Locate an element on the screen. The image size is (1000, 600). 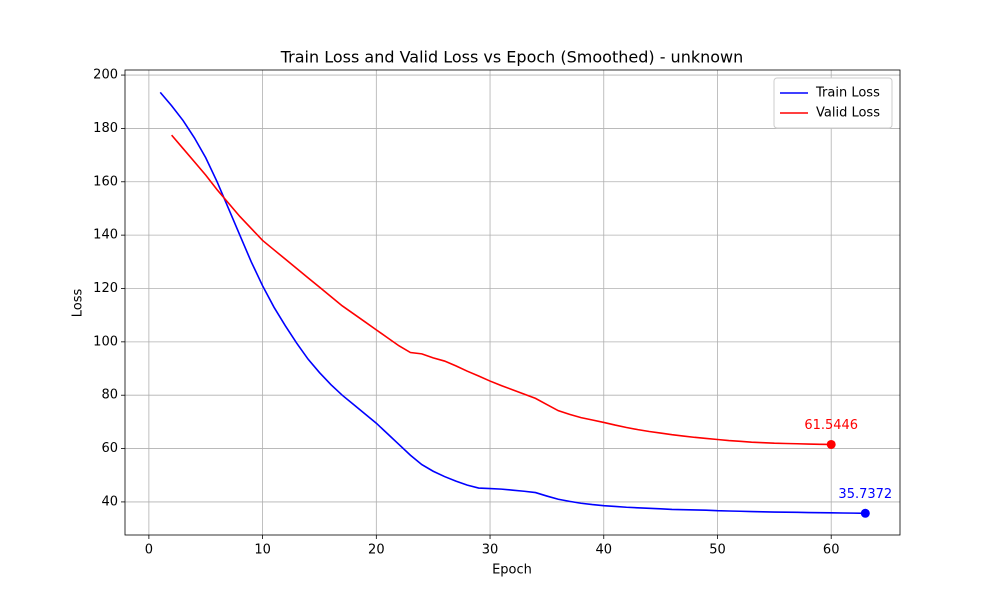
x-tick-label: 40 is located at coordinates (603, 550).